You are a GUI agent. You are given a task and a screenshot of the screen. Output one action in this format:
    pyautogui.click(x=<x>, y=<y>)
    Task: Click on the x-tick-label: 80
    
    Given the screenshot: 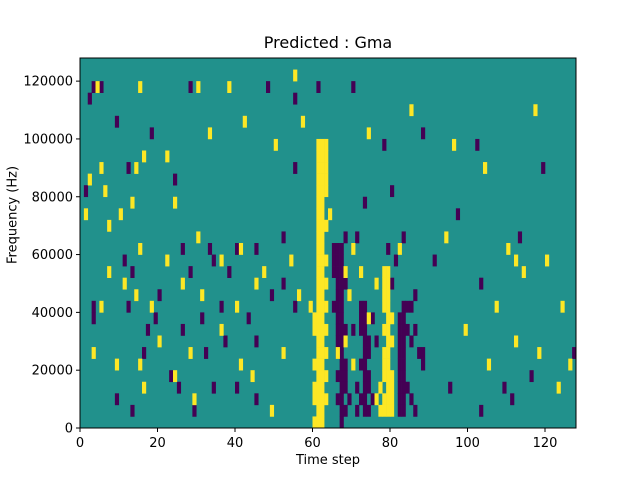 What is the action you would take?
    pyautogui.click(x=390, y=443)
    